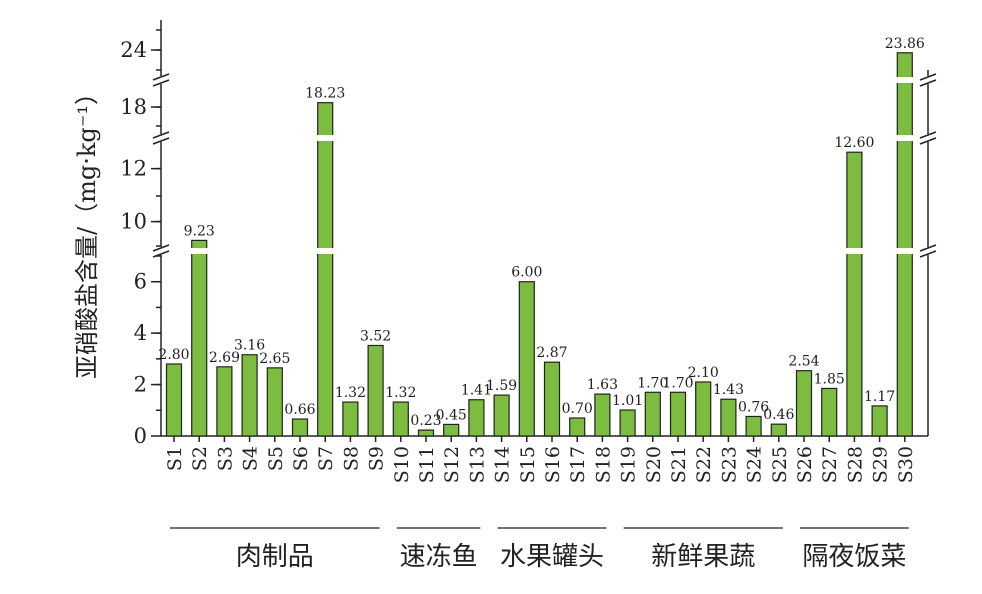 The width and height of the screenshot is (982, 594). Describe the element at coordinates (400, 419) in the screenshot. I see `bar-s10` at that location.